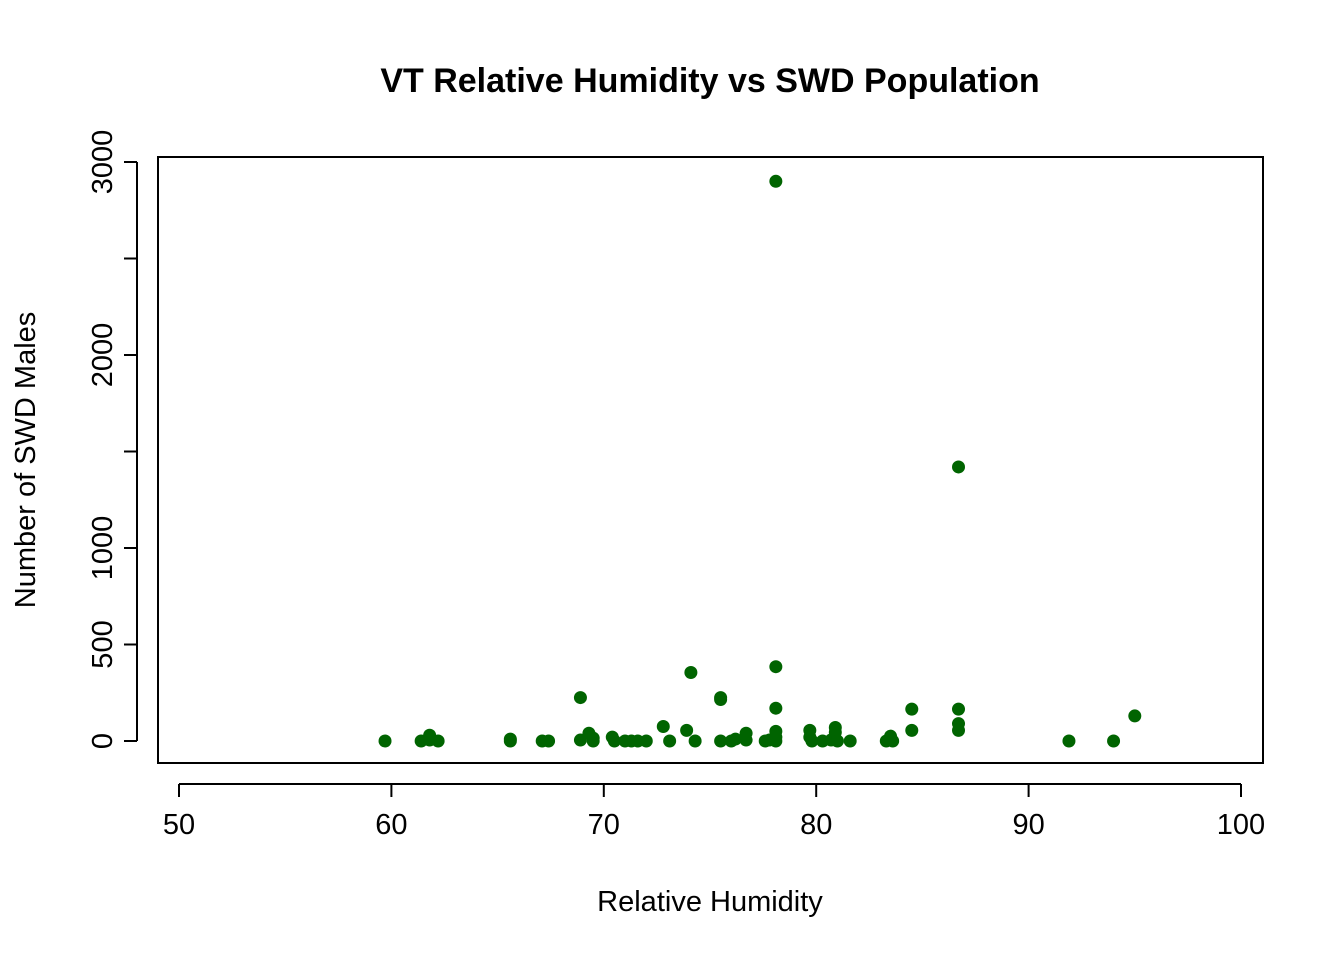  What do you see at coordinates (391, 825) in the screenshot?
I see `x-tick-label: 60` at bounding box center [391, 825].